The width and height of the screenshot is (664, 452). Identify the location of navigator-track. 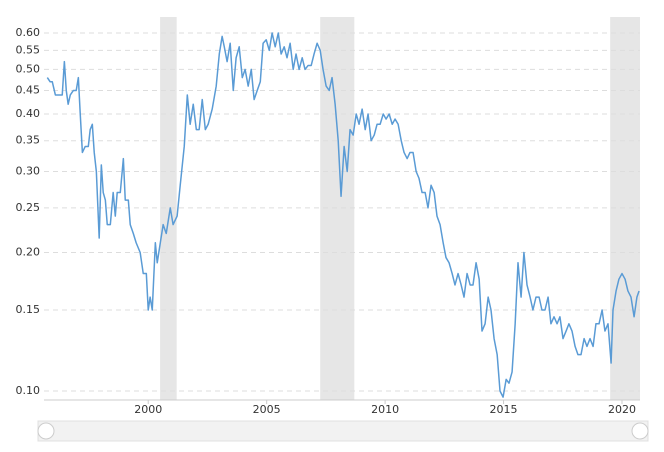
(343, 431).